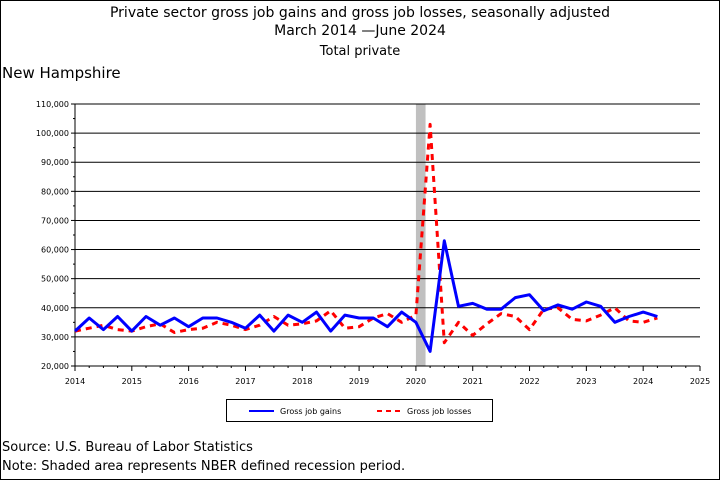 The height and width of the screenshot is (480, 720). I want to click on y-tick-label: 110,000, so click(52, 104).